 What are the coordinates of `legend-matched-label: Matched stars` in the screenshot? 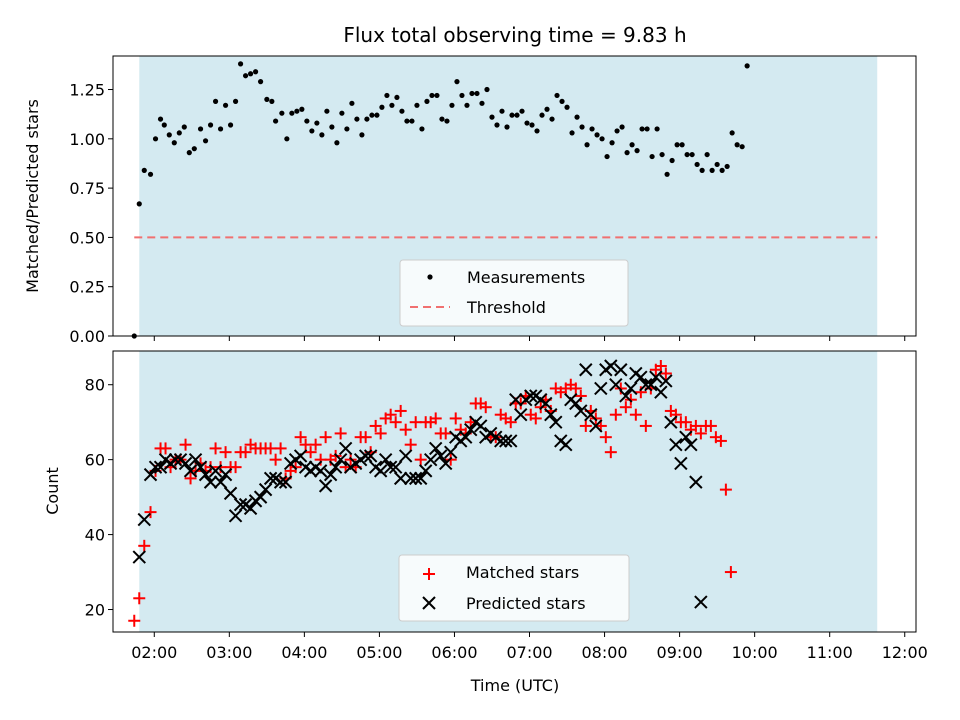 It's located at (522, 572).